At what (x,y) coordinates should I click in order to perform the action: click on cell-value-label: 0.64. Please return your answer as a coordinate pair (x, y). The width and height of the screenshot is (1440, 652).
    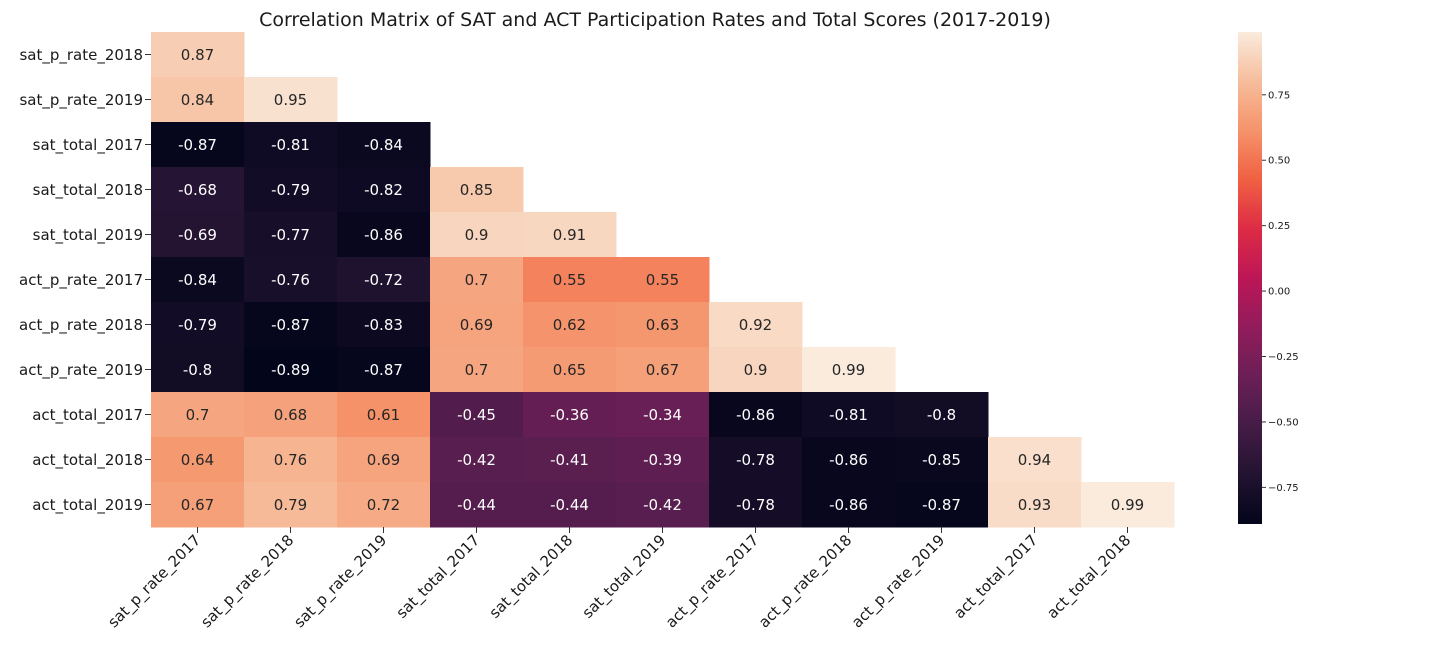
    Looking at the image, I should click on (197, 460).